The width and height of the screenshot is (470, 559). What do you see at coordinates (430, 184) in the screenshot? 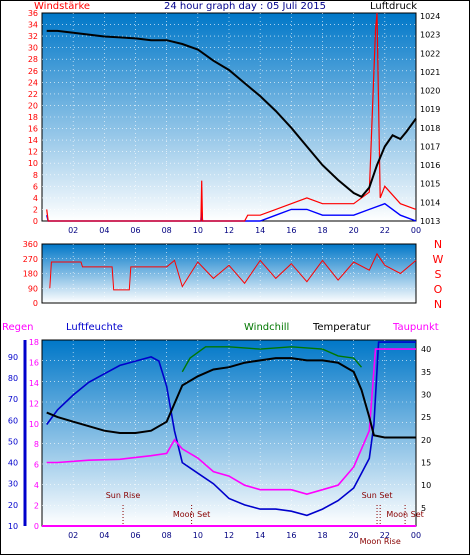
I see `pressure-y-tick: 1015` at bounding box center [430, 184].